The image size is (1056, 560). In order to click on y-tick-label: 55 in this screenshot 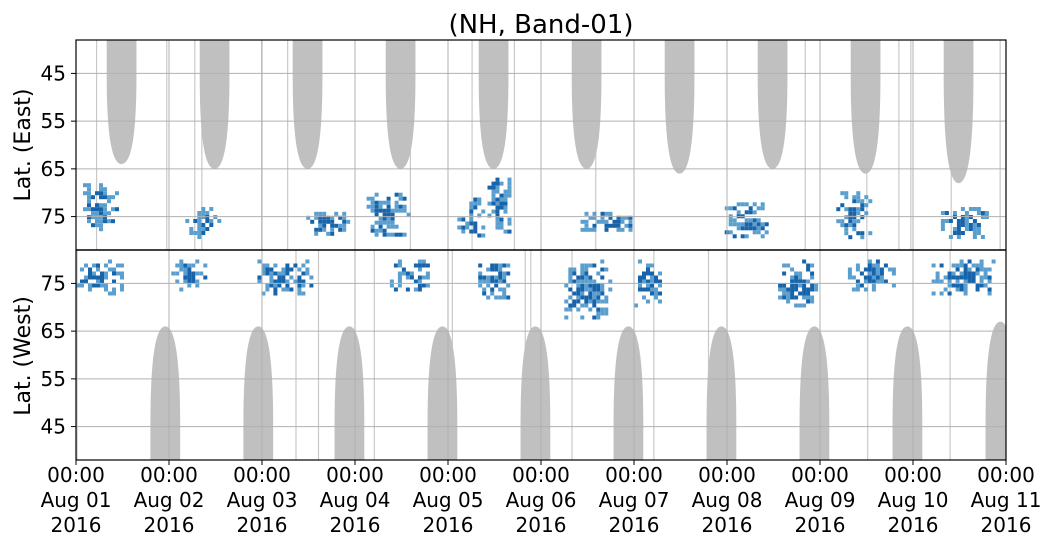, I will do `click(53, 379)`.